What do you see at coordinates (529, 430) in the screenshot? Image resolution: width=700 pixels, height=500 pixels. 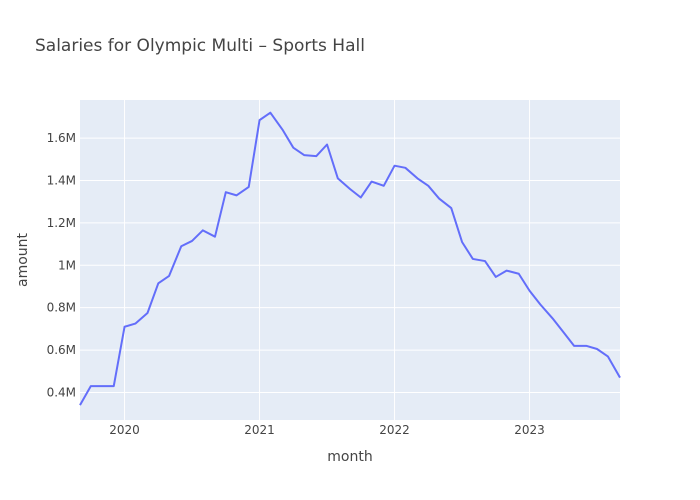 I see `x-tick-label: 2023` at bounding box center [529, 430].